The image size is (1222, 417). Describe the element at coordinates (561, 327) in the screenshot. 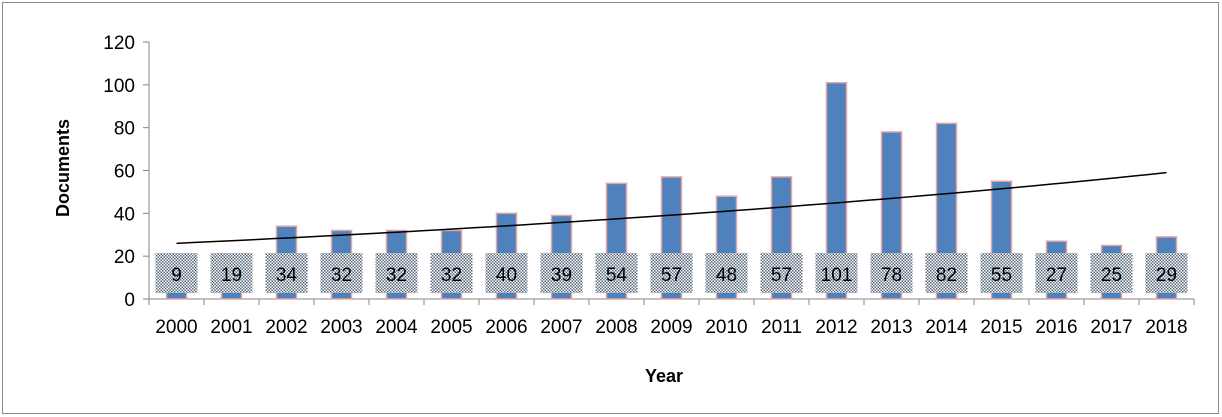

I see `x-tick-label-2007: 2007` at that location.